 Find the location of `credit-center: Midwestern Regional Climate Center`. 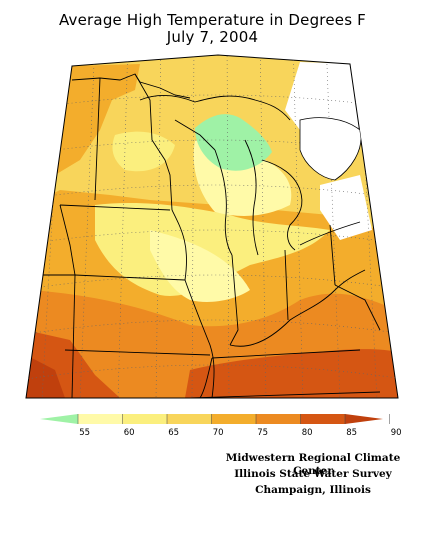

credit-center: Midwestern Regional Climate Center is located at coordinates (313, 464).